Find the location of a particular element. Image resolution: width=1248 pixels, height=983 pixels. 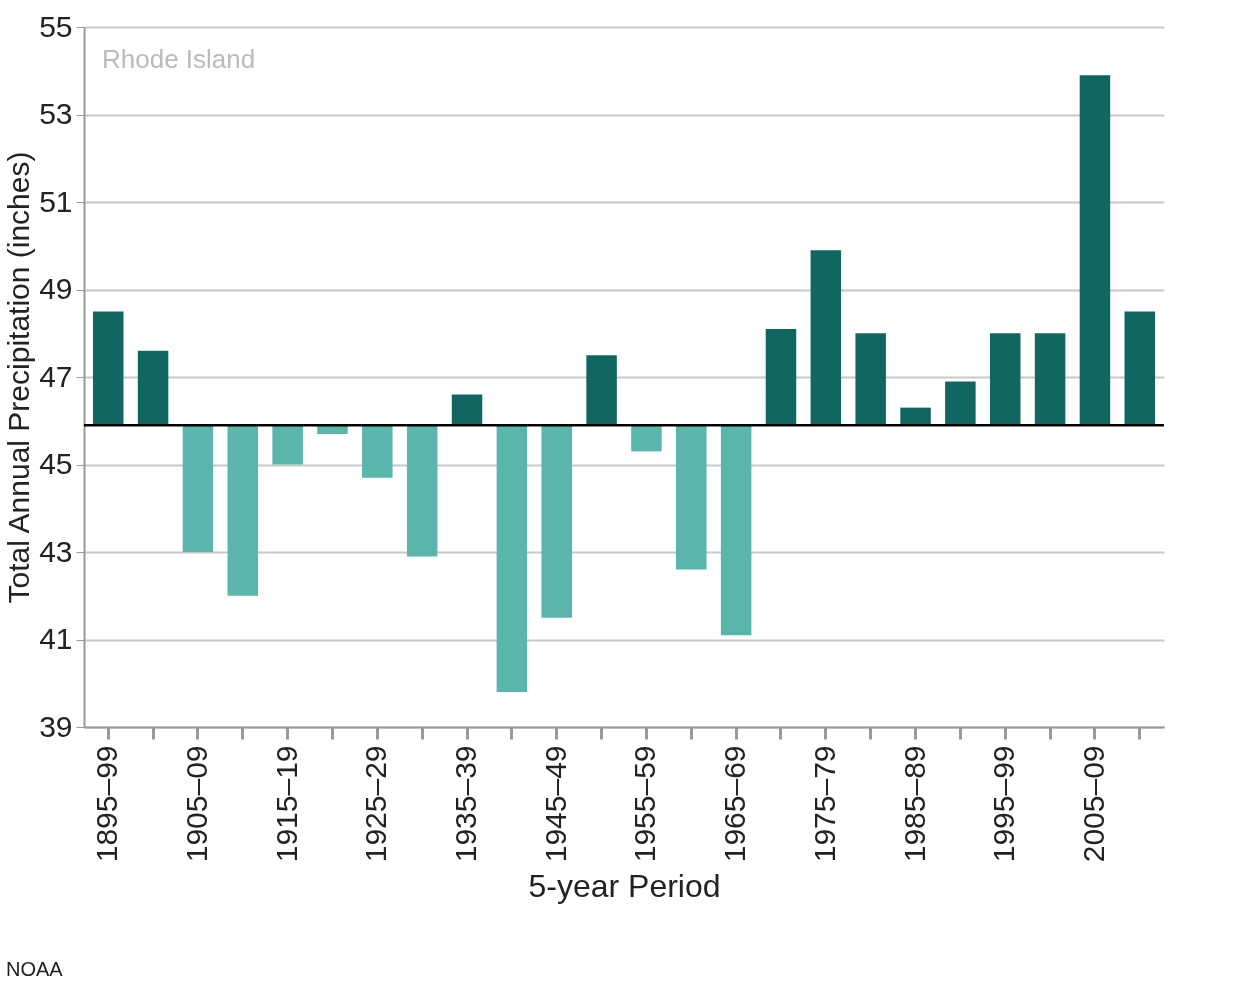

text: Rhode Island is located at coordinates (179, 59).